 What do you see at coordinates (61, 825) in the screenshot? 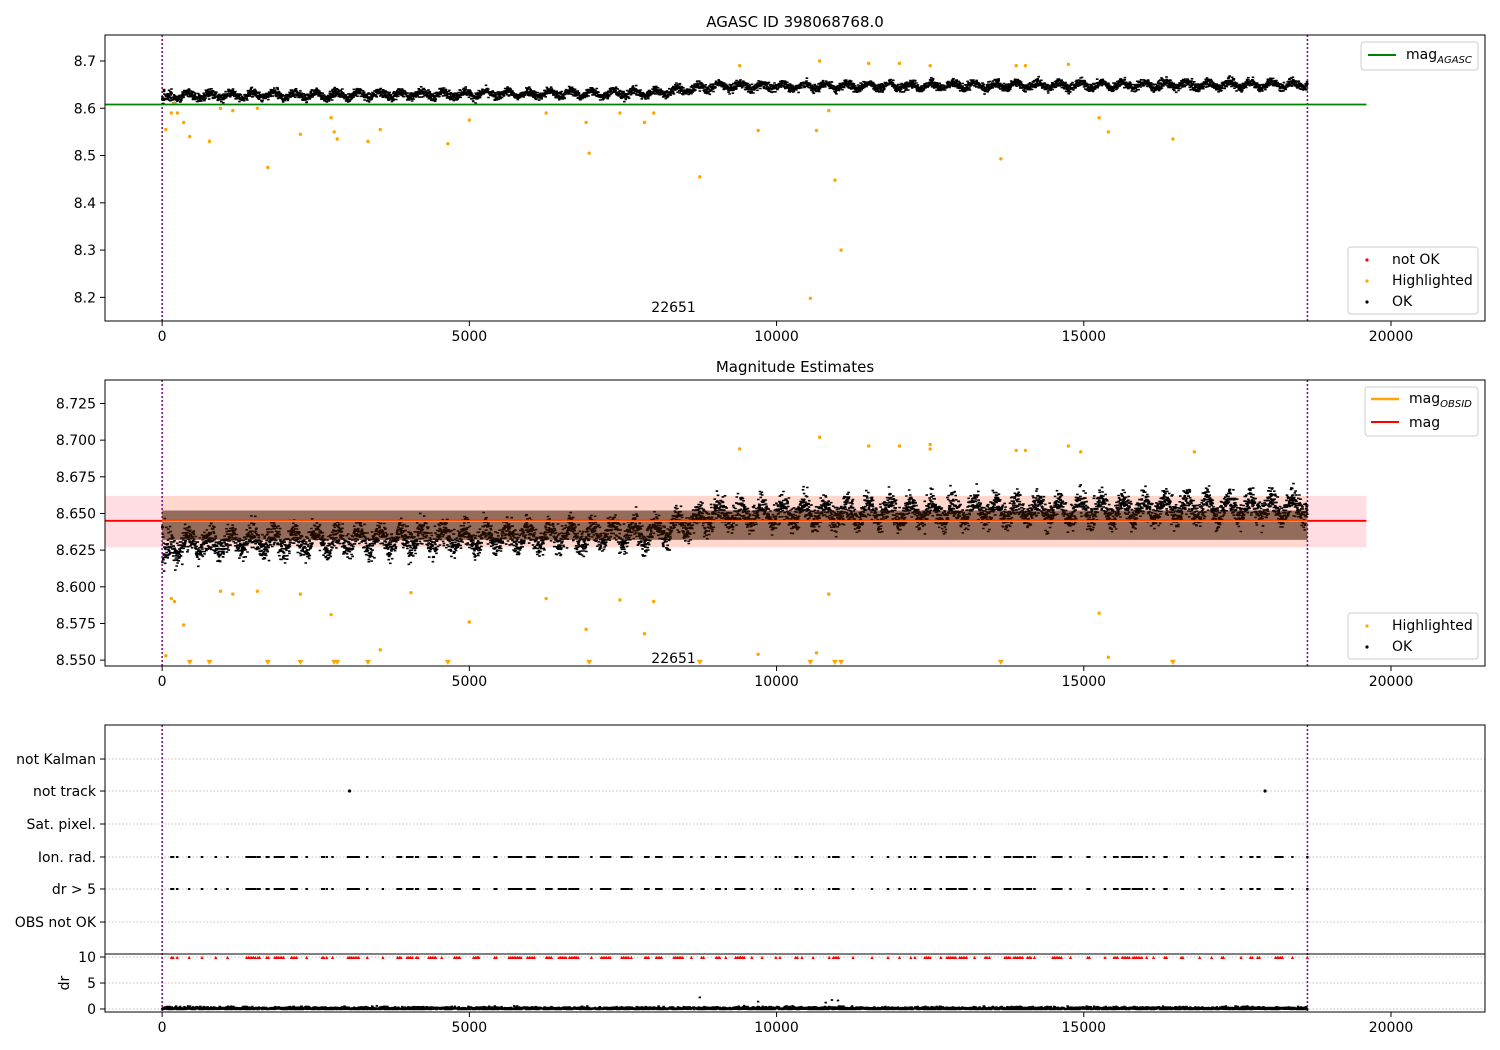
I see `flag-label: Sat. pixel.` at bounding box center [61, 825].